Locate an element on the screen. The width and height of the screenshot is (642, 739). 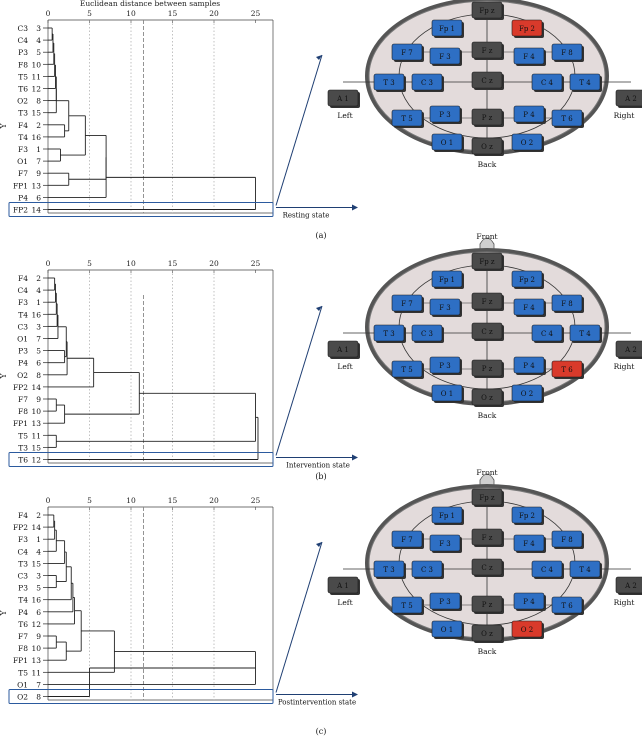
electrode-label: C z is located at coordinates (487, 568).